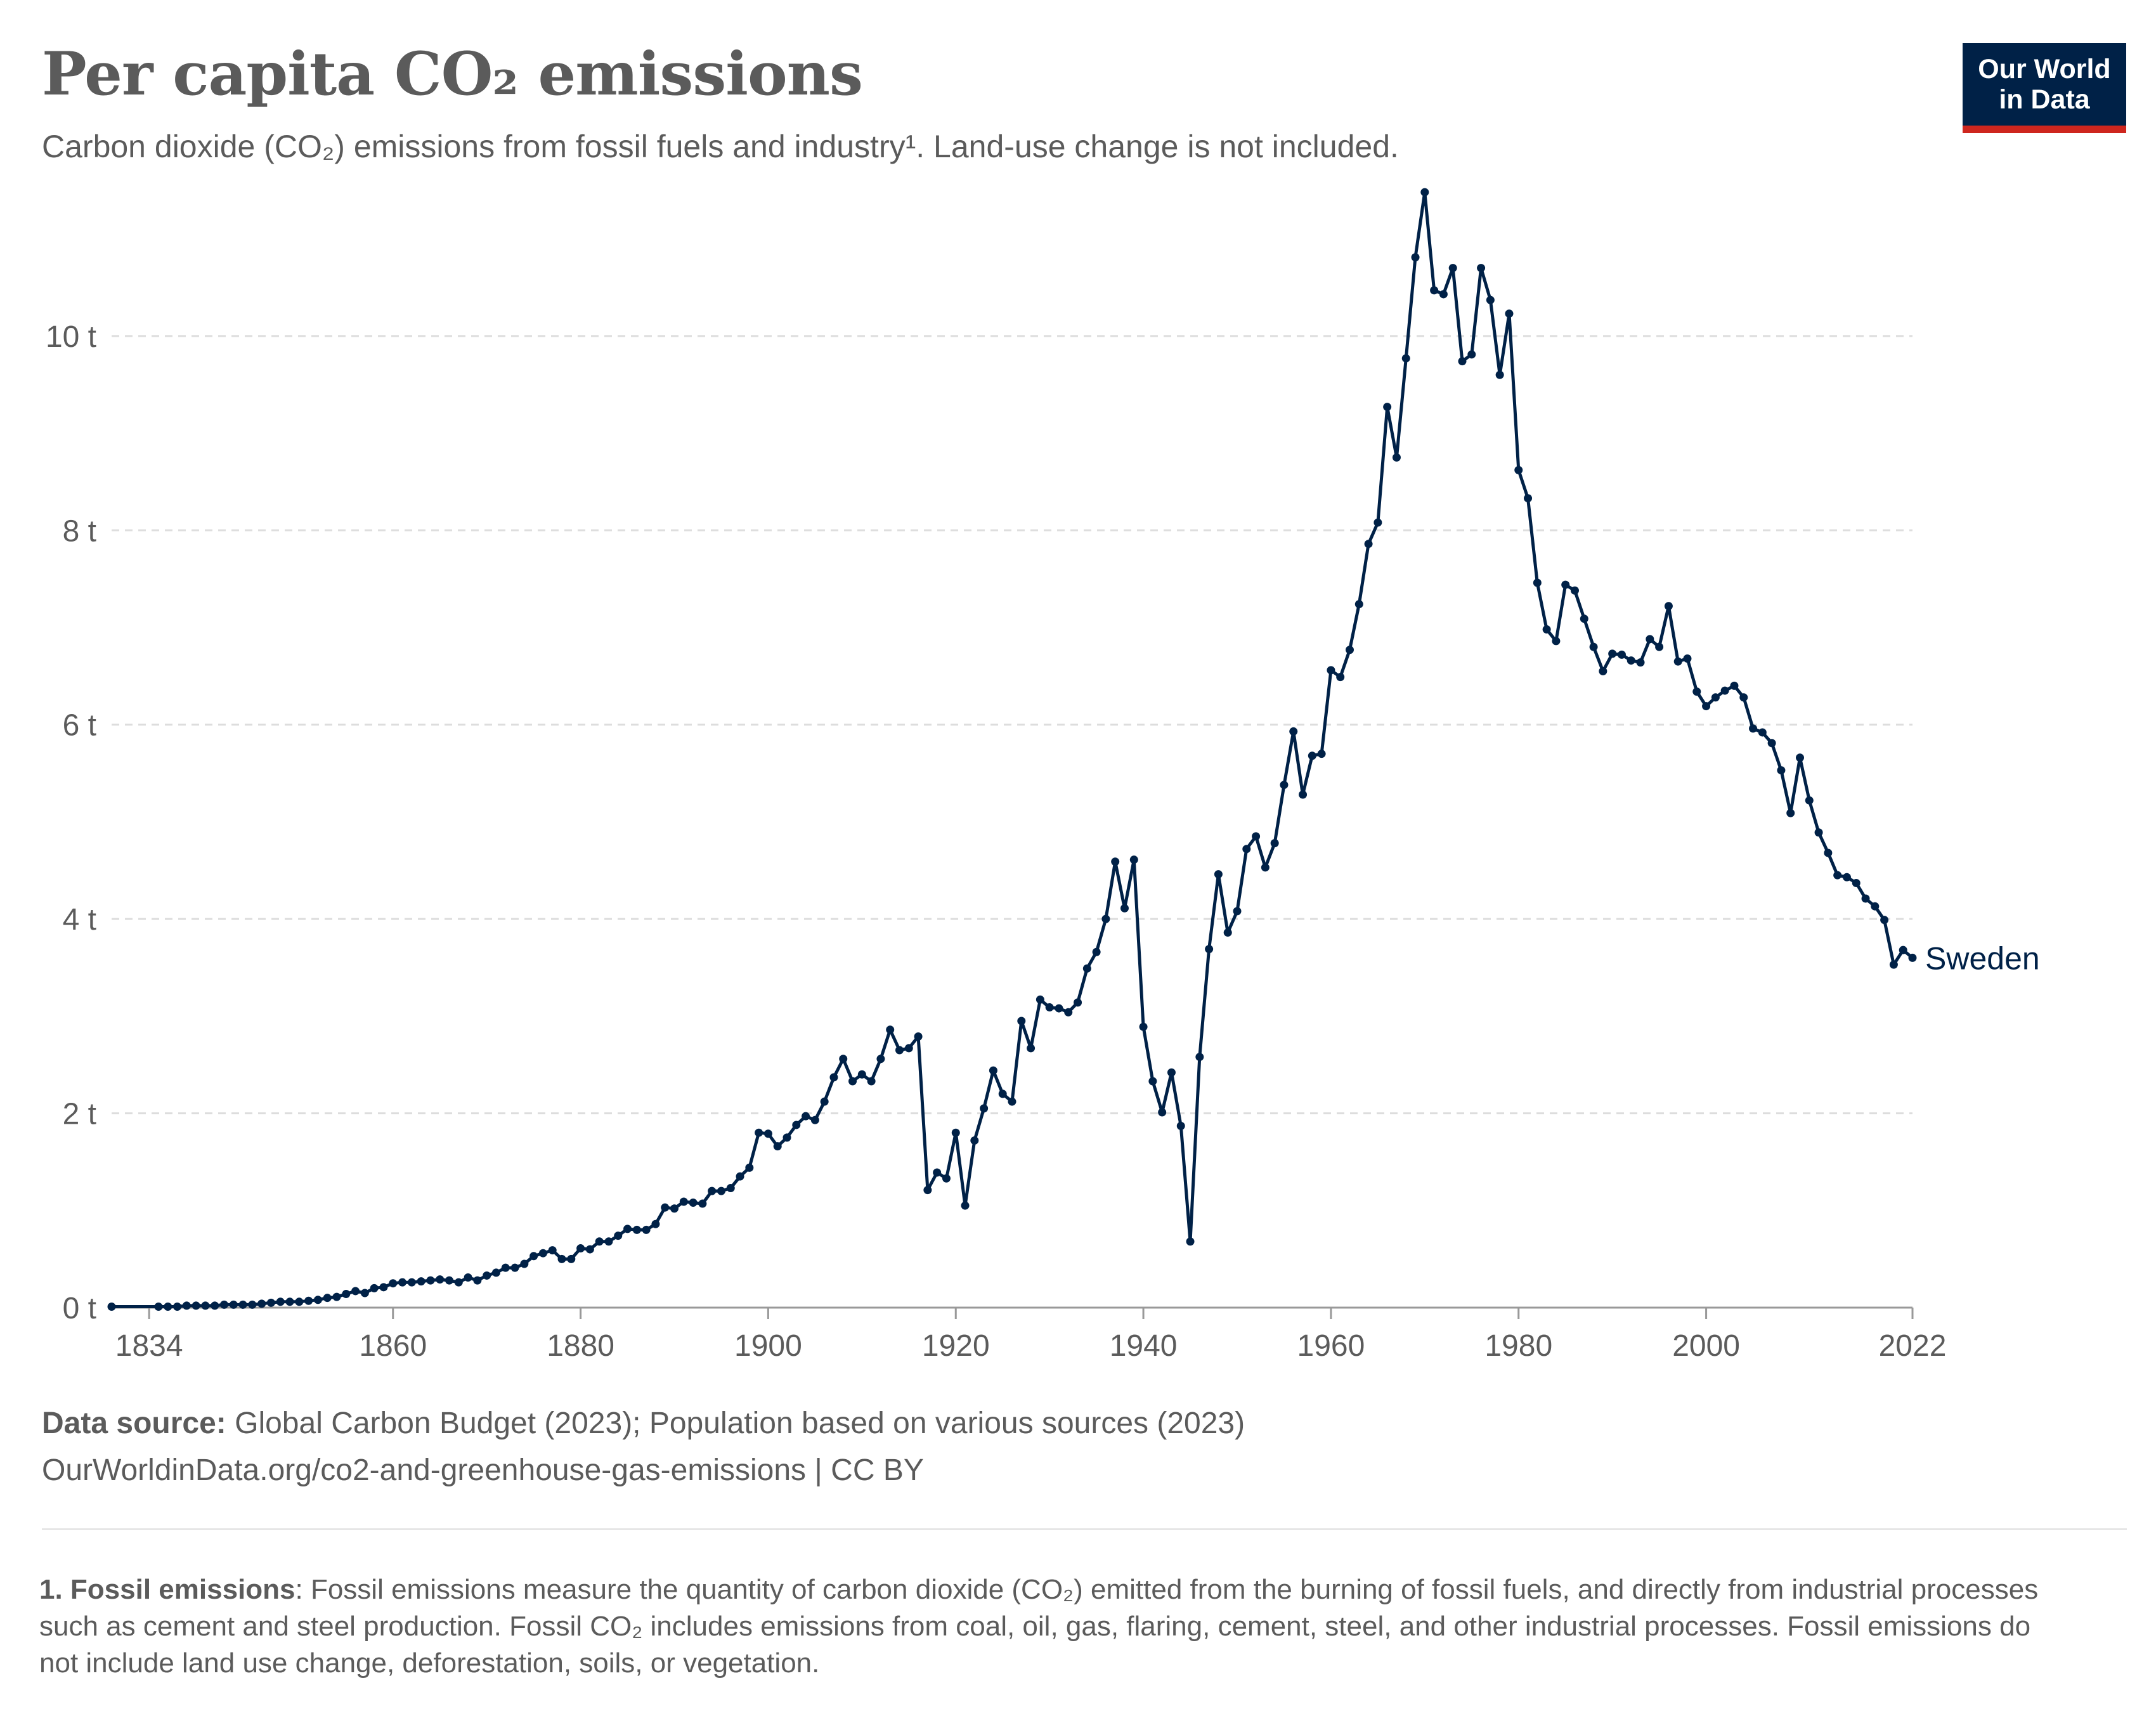 The height and width of the screenshot is (1716, 2156). Describe the element at coordinates (956, 1346) in the screenshot. I see `x-tick-label: 1920` at that location.